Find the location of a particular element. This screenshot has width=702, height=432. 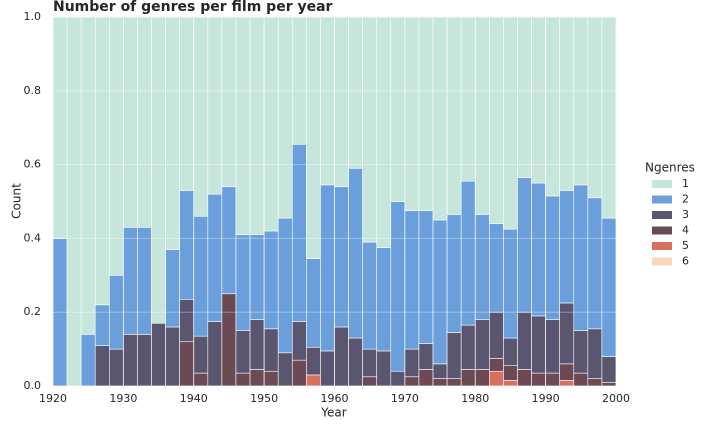

y-axis-label: Count is located at coordinates (17, 201).